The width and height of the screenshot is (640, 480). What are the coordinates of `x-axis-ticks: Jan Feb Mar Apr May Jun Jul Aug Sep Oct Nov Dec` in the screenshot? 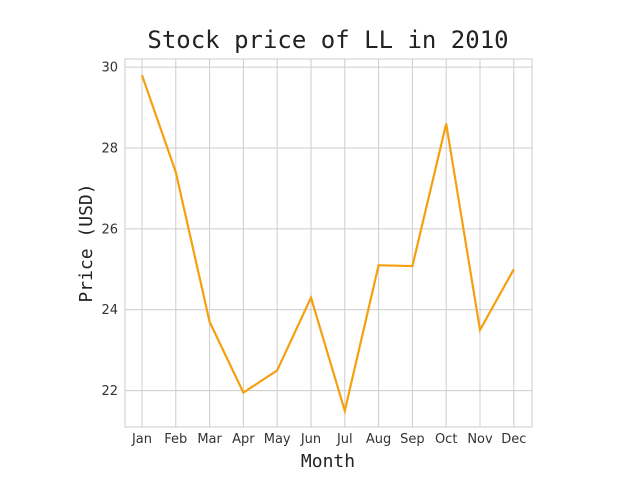 It's located at (328, 439).